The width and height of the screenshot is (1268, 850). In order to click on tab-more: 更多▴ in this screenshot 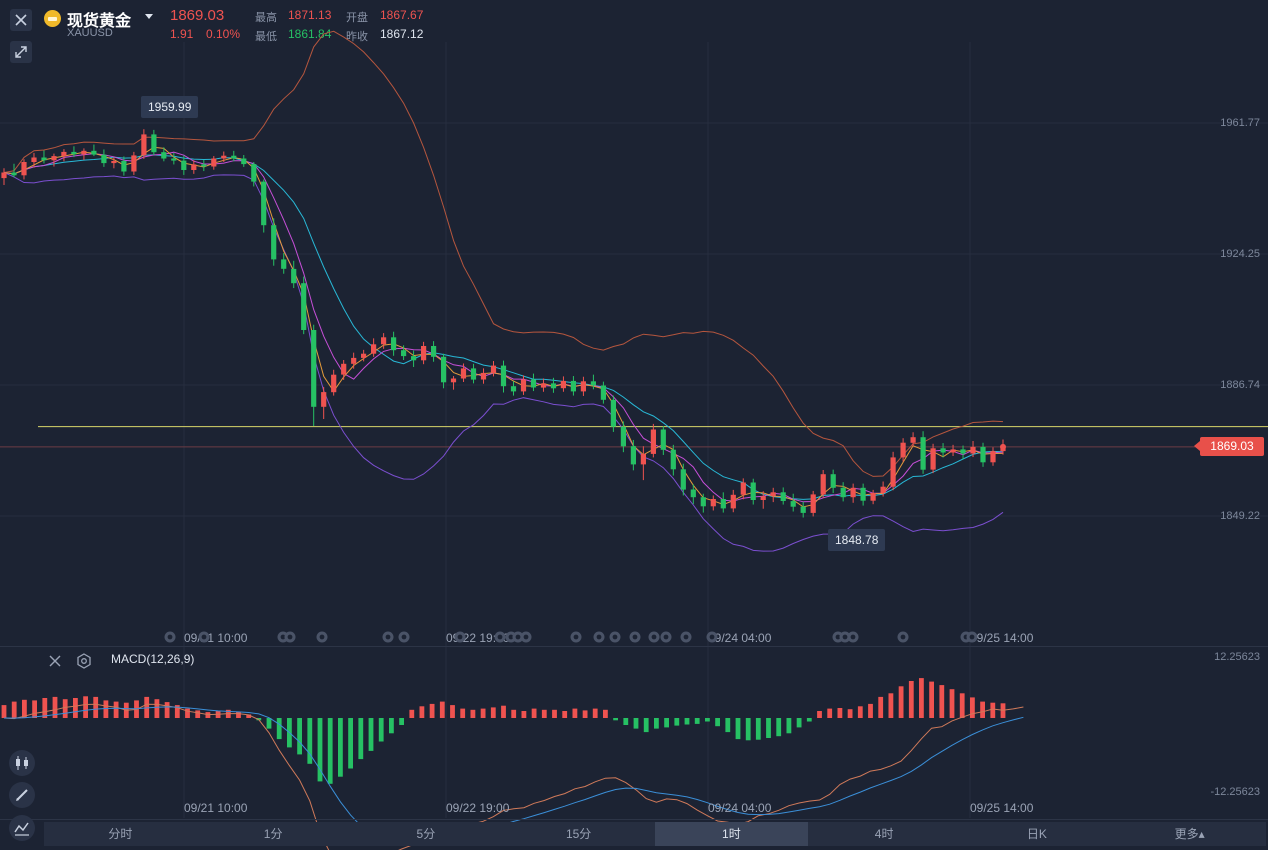, I will do `click(1189, 834)`.